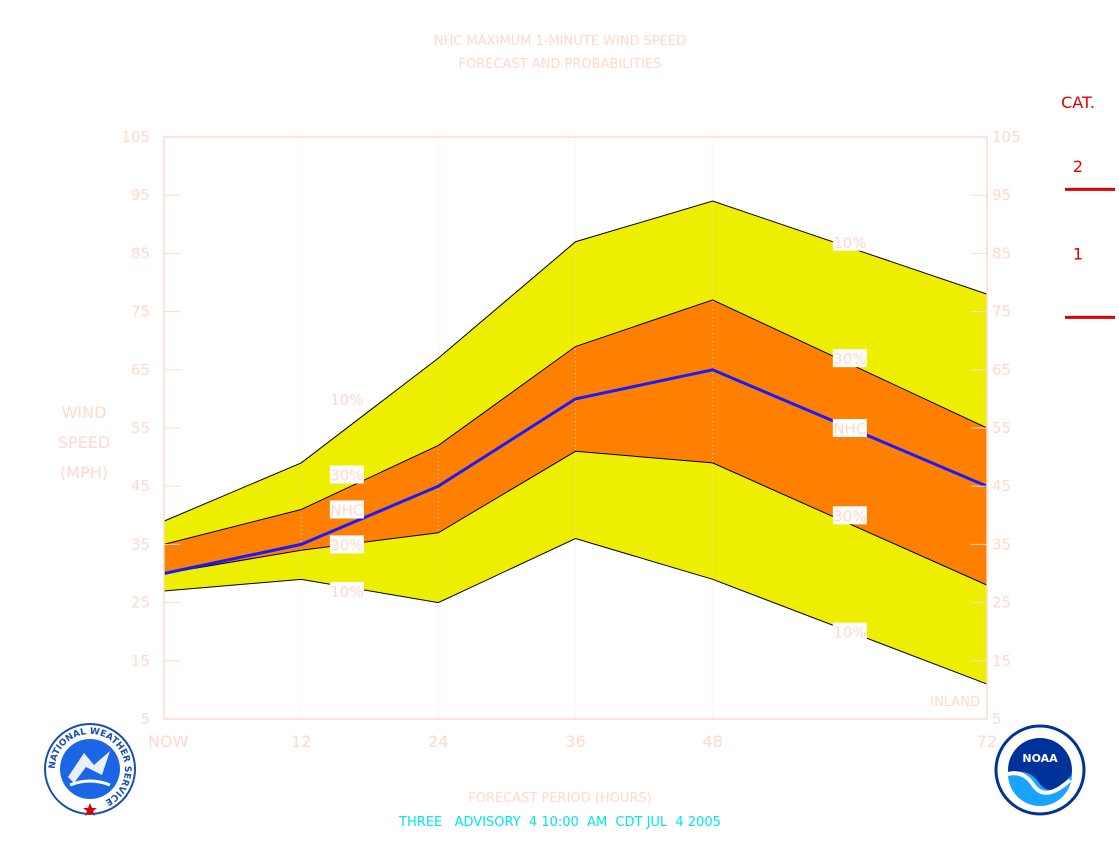 The image size is (1119, 843). I want to click on curve-label-7: NHC, so click(849, 429).